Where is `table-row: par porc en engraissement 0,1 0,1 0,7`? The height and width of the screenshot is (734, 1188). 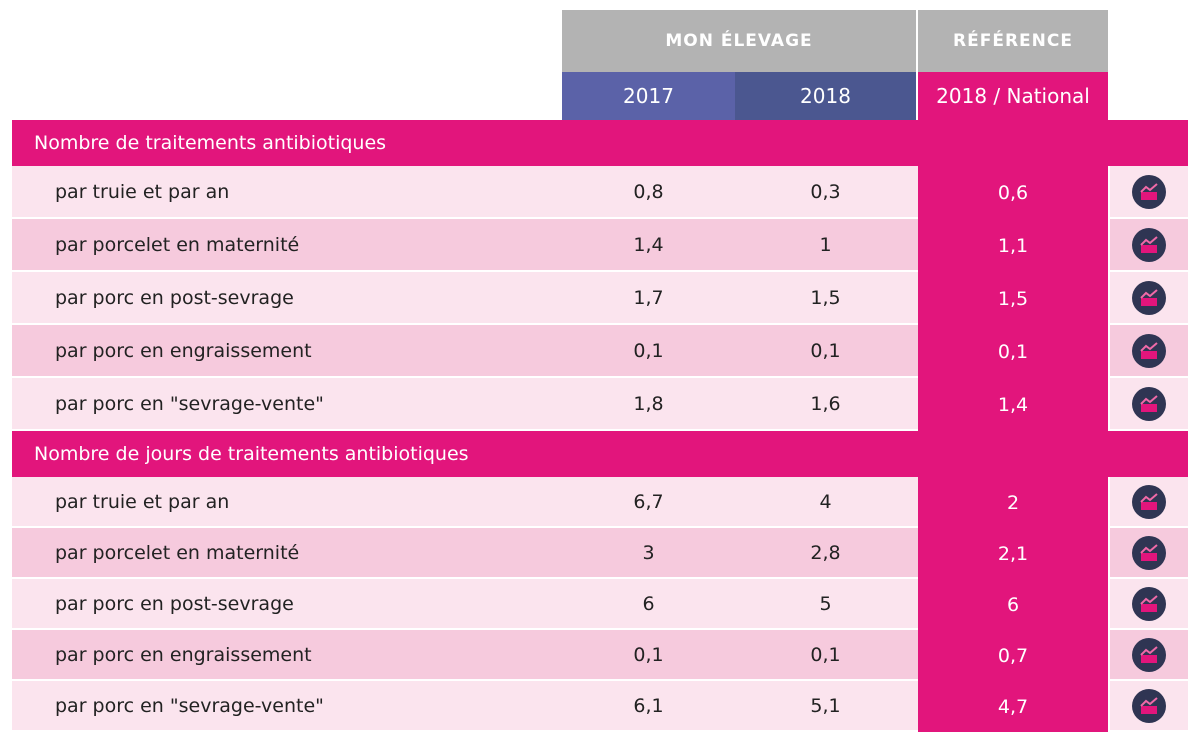
table-row: par porc en engraissement 0,1 0,1 0,7 is located at coordinates (560, 655).